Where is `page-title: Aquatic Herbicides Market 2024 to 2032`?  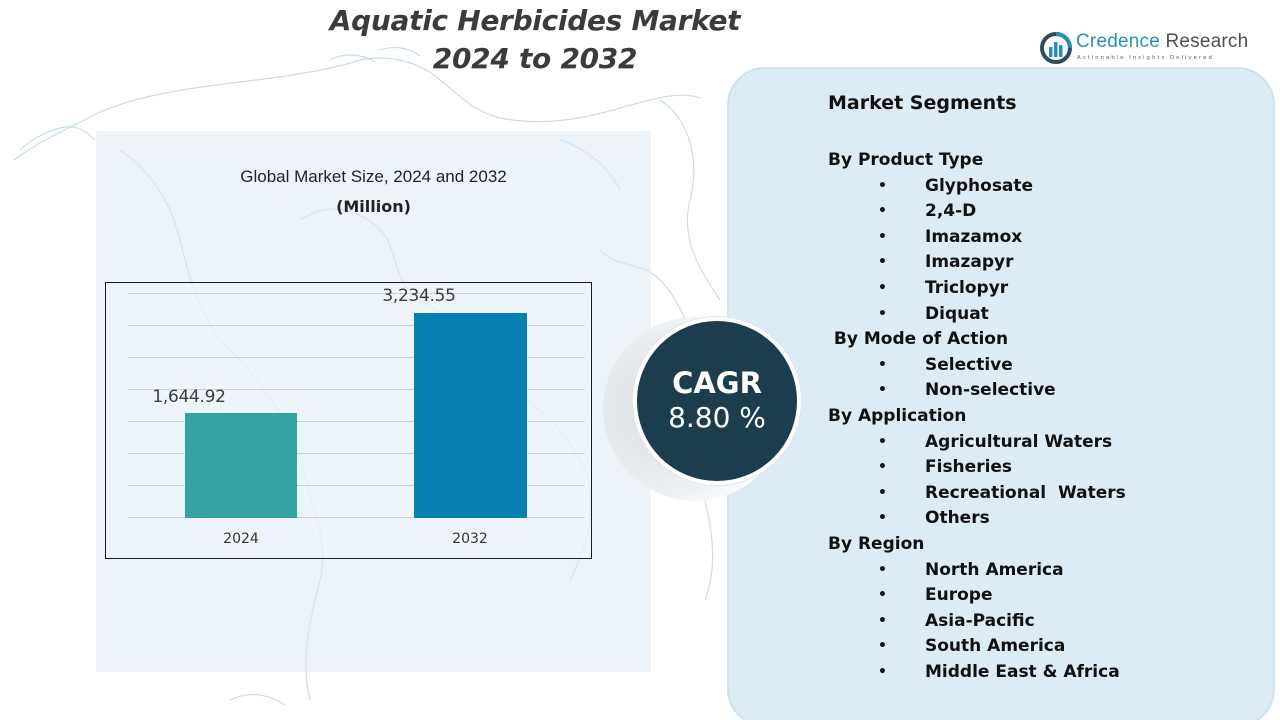 page-title: Aquatic Herbicides Market 2024 to 2032 is located at coordinates (535, 40).